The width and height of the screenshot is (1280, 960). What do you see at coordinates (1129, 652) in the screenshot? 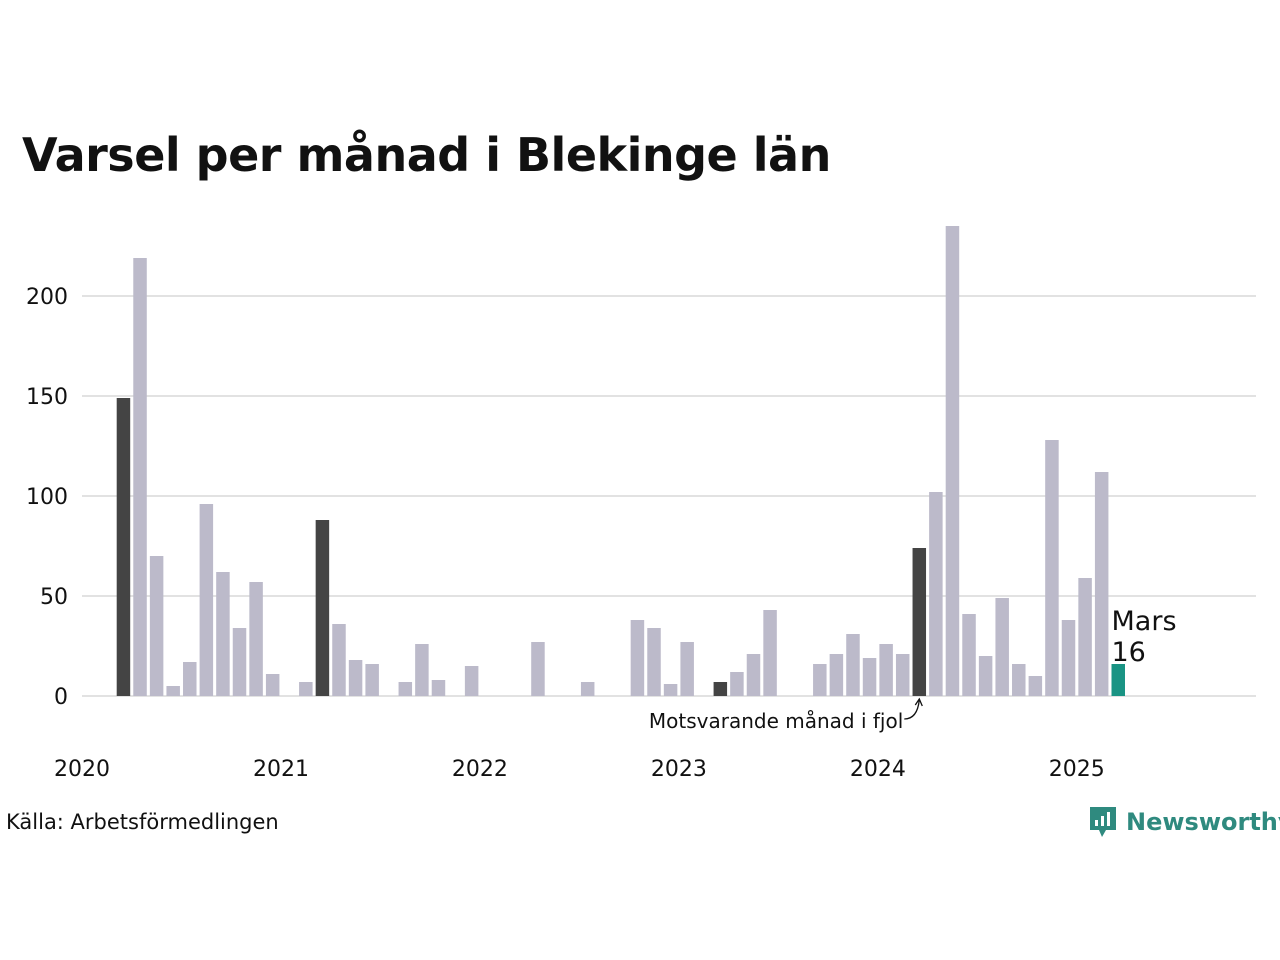
I see `highlight-value-label: 16` at bounding box center [1129, 652].